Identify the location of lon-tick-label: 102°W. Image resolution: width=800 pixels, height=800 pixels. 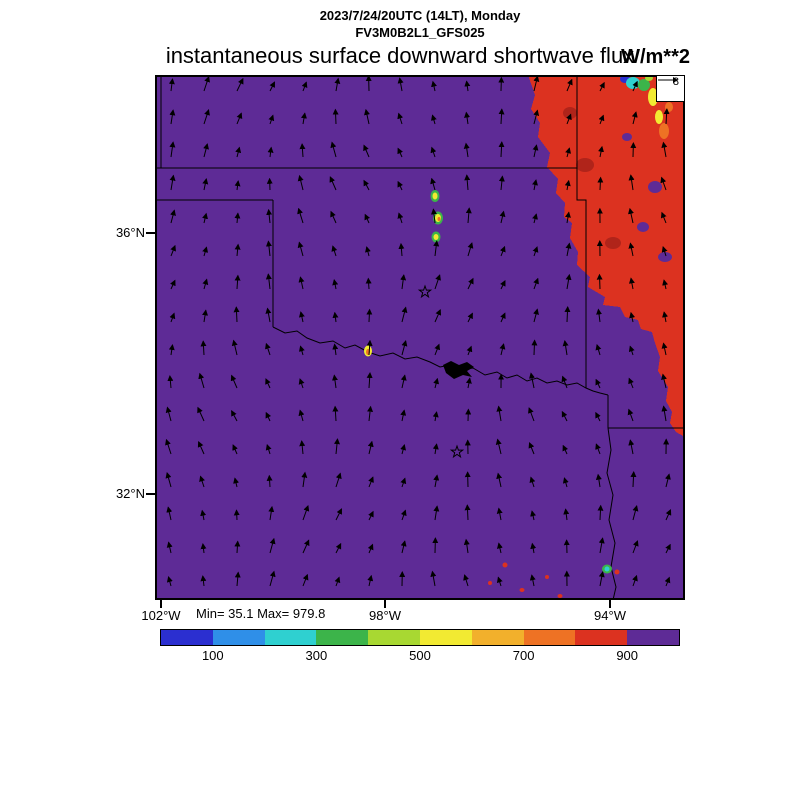
(161, 615).